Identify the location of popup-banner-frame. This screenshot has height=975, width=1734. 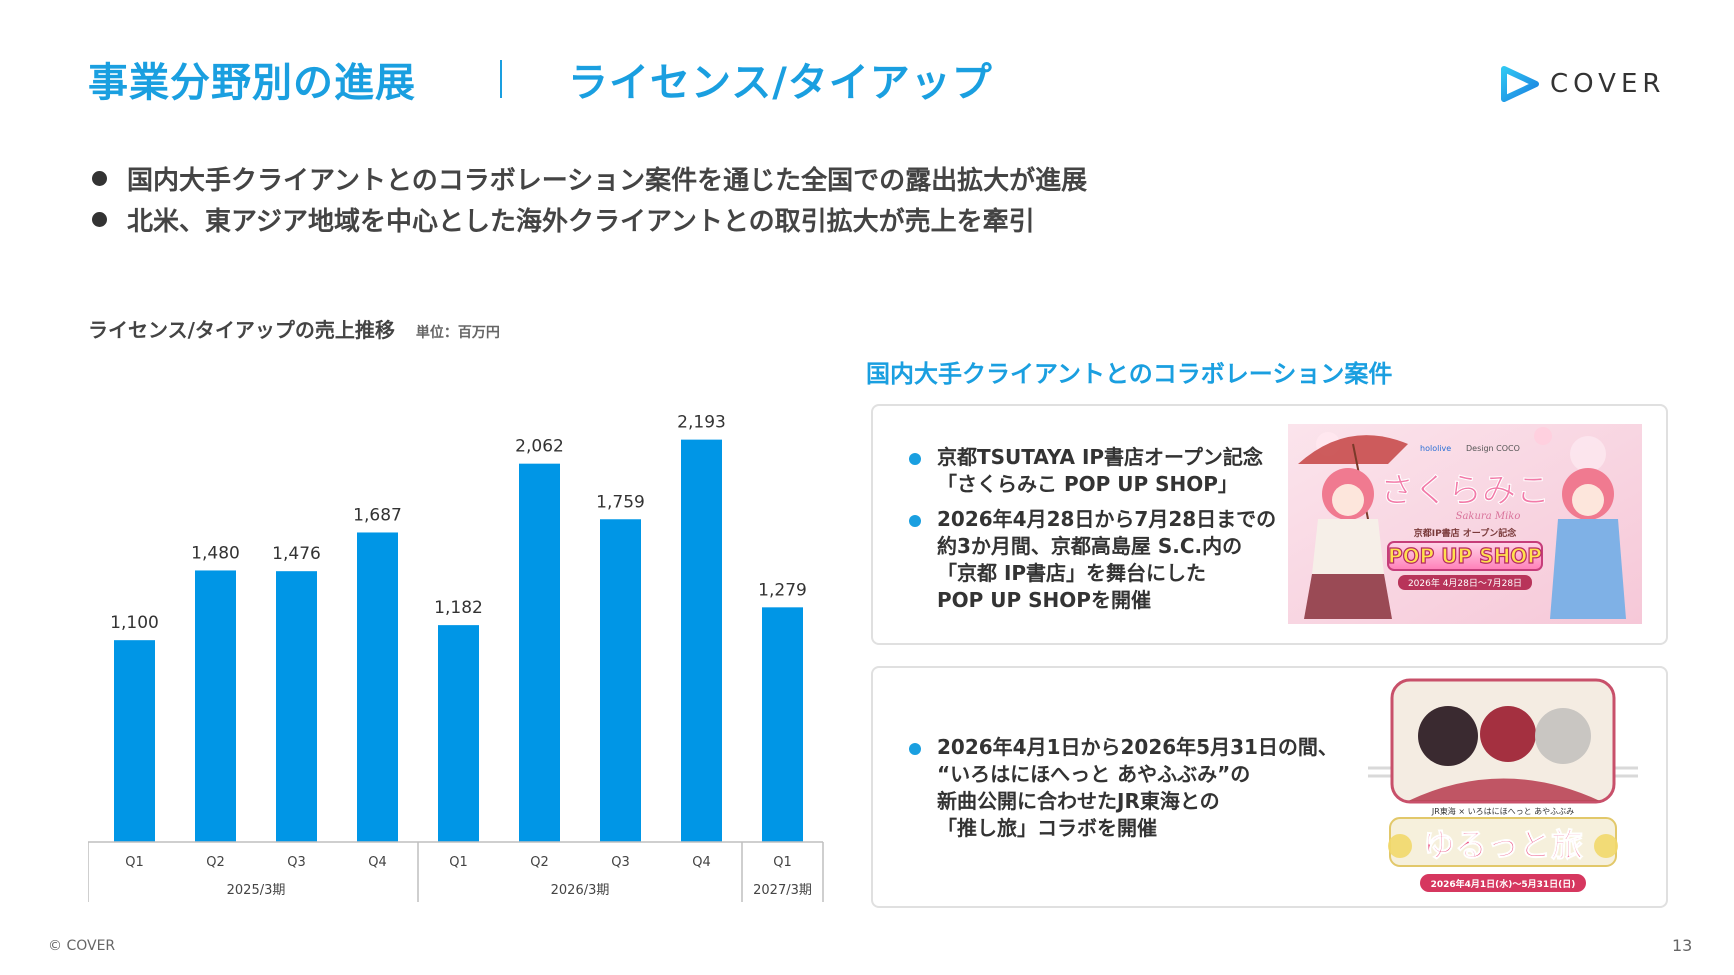
(1465, 556).